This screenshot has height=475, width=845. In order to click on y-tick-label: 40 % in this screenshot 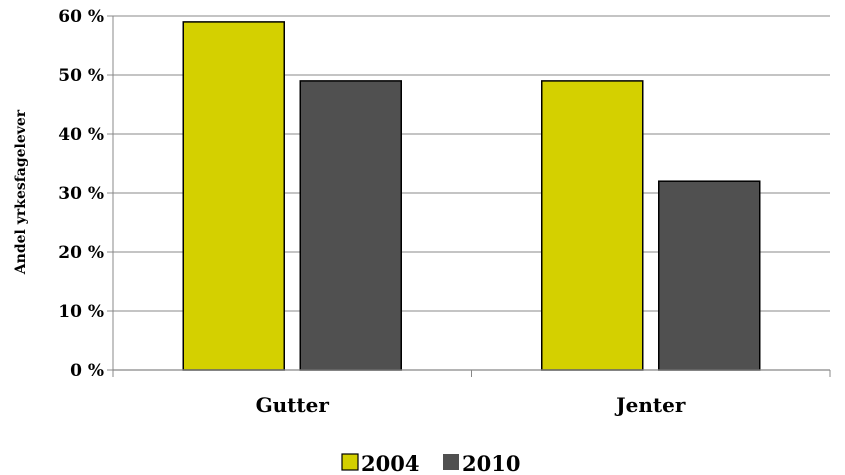, I will do `click(81, 135)`.